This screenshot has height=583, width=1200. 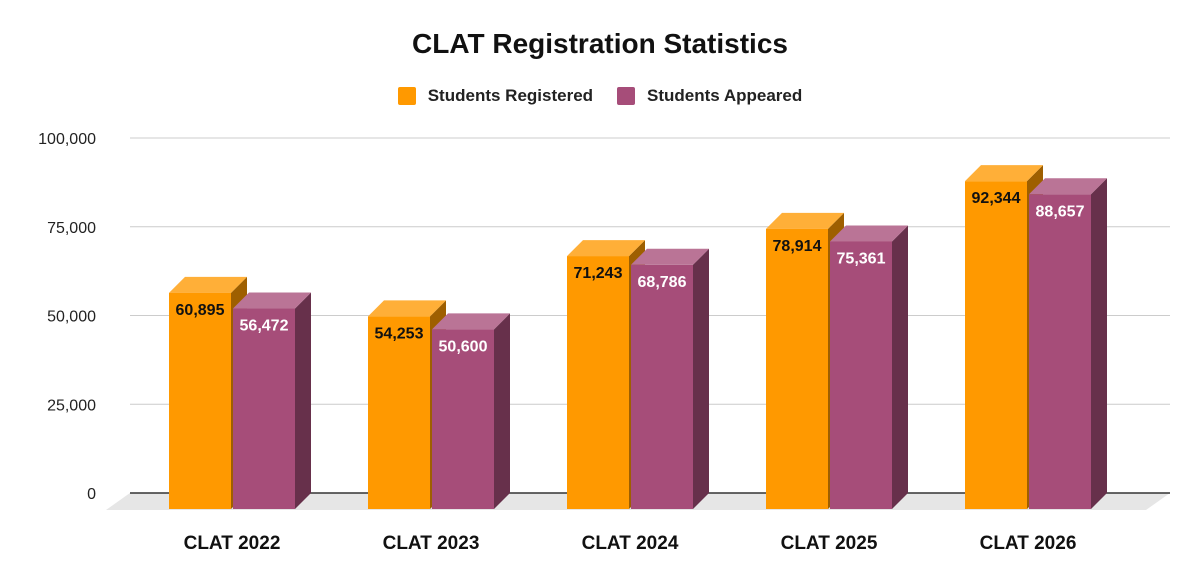 What do you see at coordinates (1028, 543) in the screenshot?
I see `x-tick-label: CLAT 2026` at bounding box center [1028, 543].